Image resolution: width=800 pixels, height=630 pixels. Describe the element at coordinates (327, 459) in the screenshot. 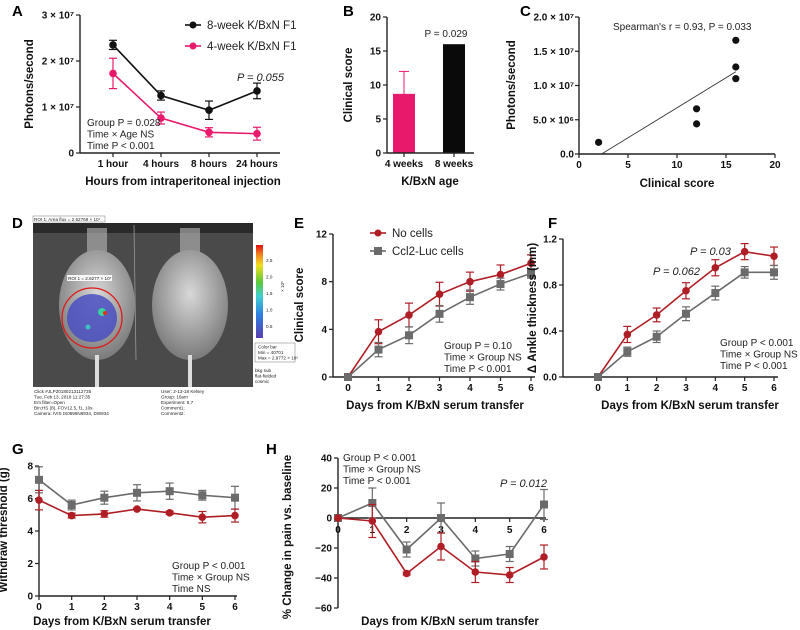

I see `y-tick-label: 40` at that location.